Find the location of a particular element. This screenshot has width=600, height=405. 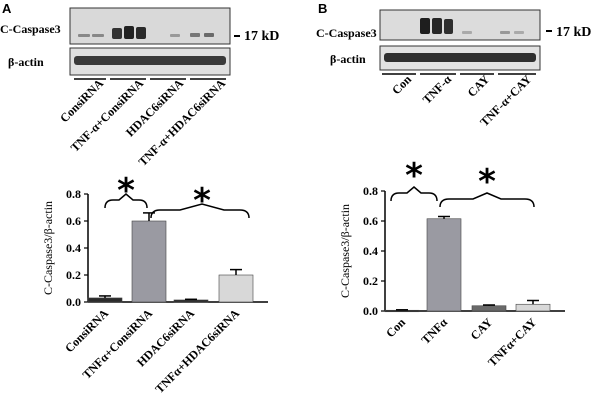

x-tick-label: TNFα+CAY is located at coordinates (512, 342).